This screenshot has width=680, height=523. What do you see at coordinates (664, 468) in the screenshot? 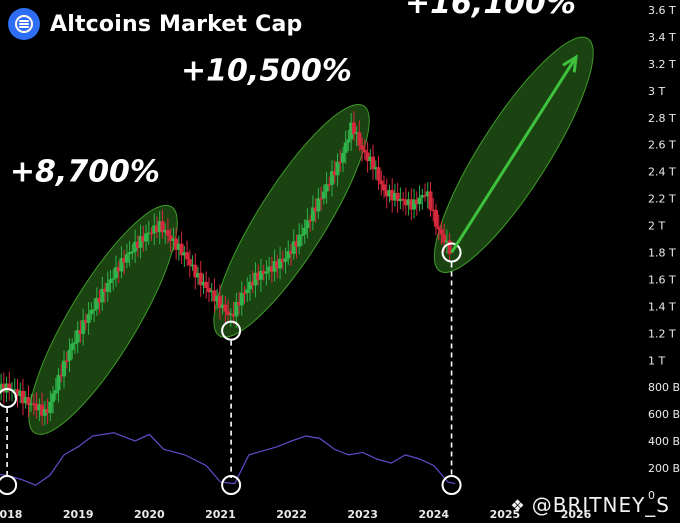
I see `y-axis-label: 200 B` at bounding box center [664, 468].